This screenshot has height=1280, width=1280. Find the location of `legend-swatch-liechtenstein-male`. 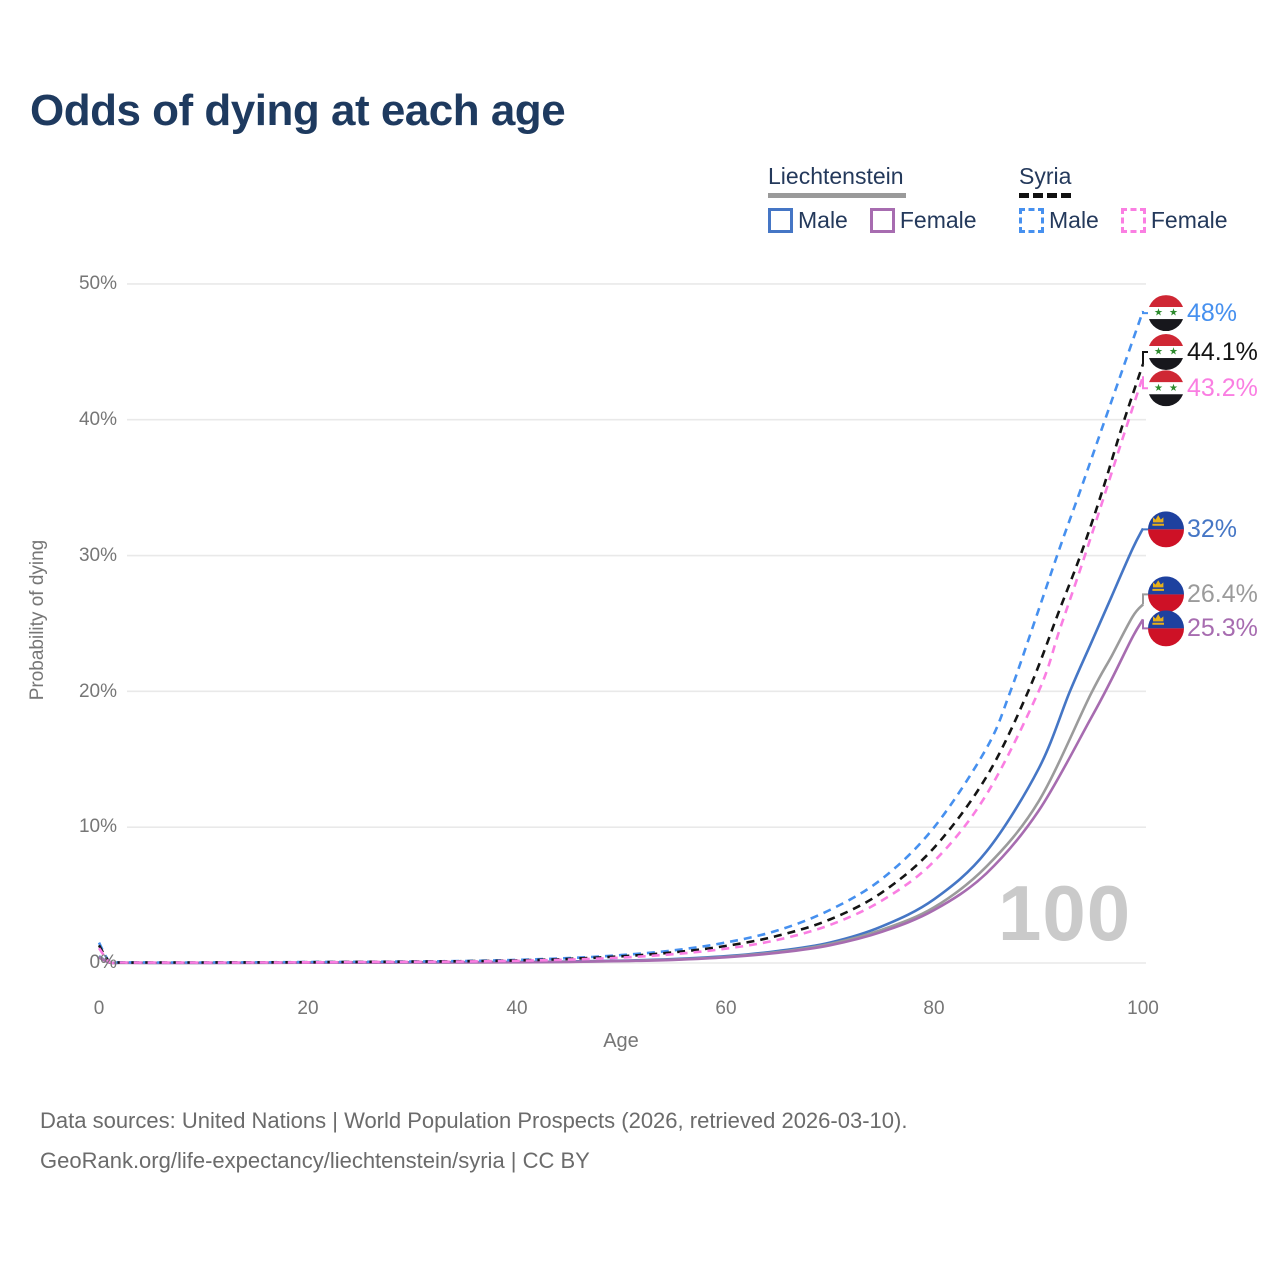

legend-swatch-liechtenstein-male is located at coordinates (780, 220).